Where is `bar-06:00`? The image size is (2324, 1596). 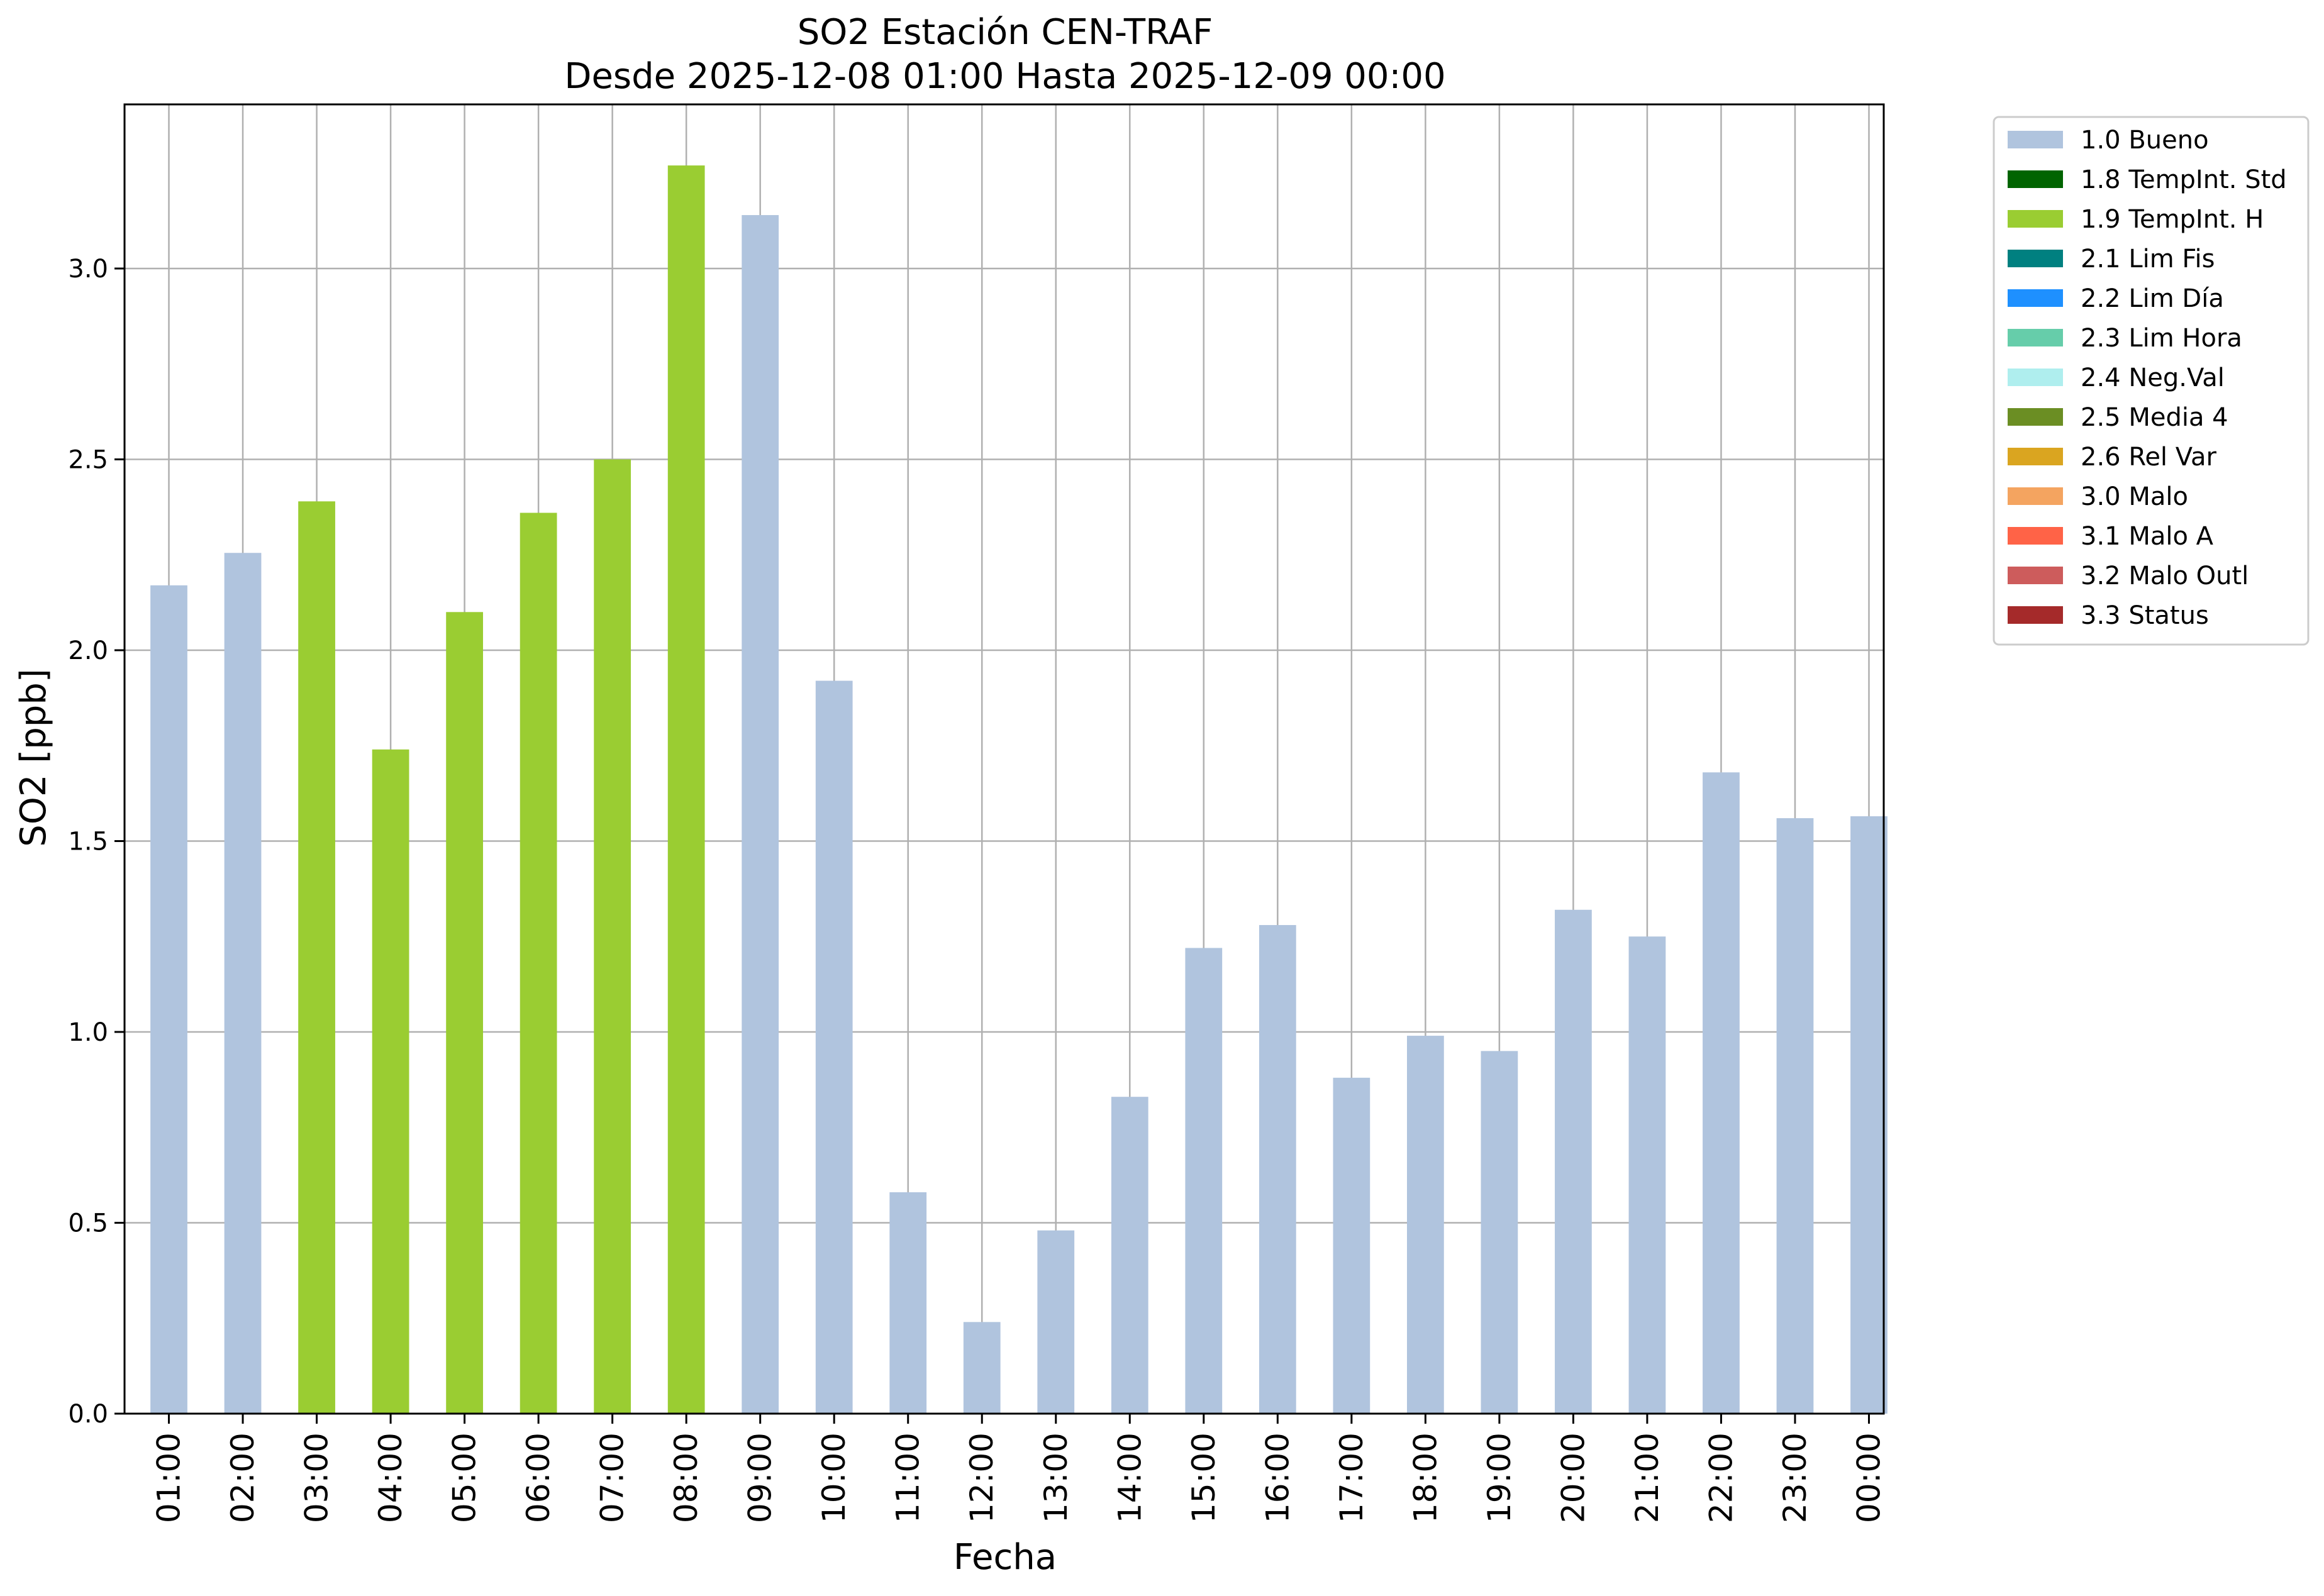 bar-06:00 is located at coordinates (538, 964).